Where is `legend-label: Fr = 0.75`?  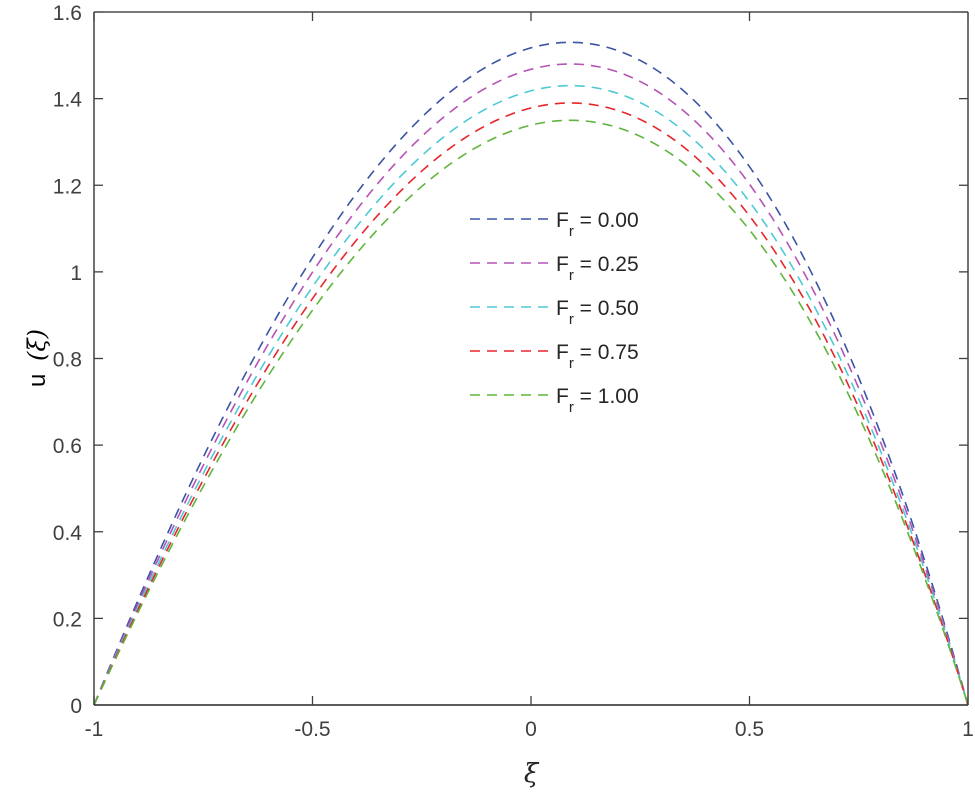
legend-label: Fr = 0.75 is located at coordinates (597, 356).